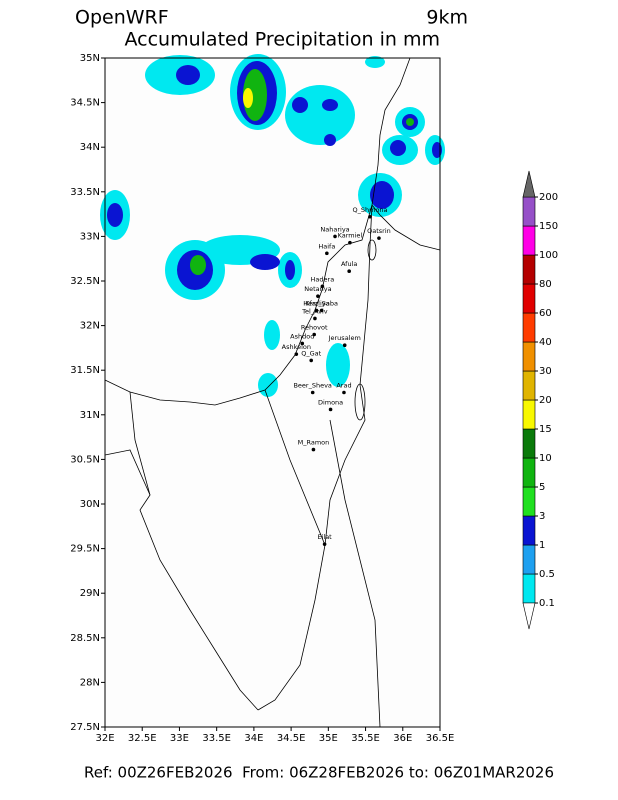 This screenshot has height=800, width=618. I want to click on city-label: Rehovot, so click(314, 328).